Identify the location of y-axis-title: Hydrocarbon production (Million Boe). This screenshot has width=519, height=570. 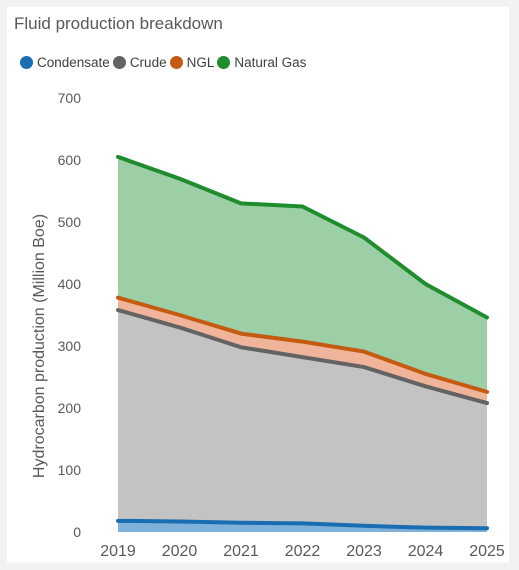
(39, 346).